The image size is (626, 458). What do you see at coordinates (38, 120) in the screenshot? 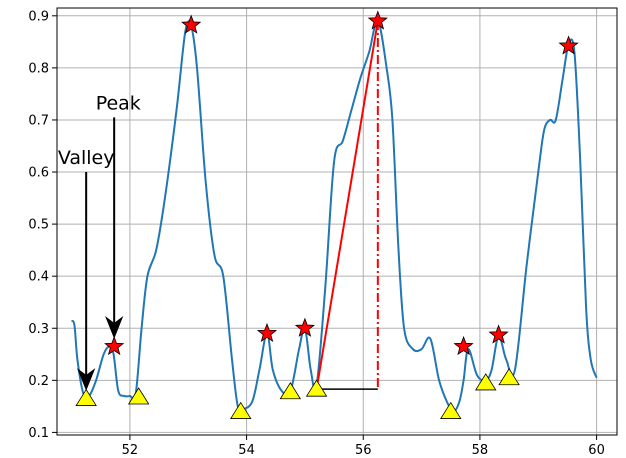
I see `y-tick-label: 0.7` at bounding box center [38, 120].